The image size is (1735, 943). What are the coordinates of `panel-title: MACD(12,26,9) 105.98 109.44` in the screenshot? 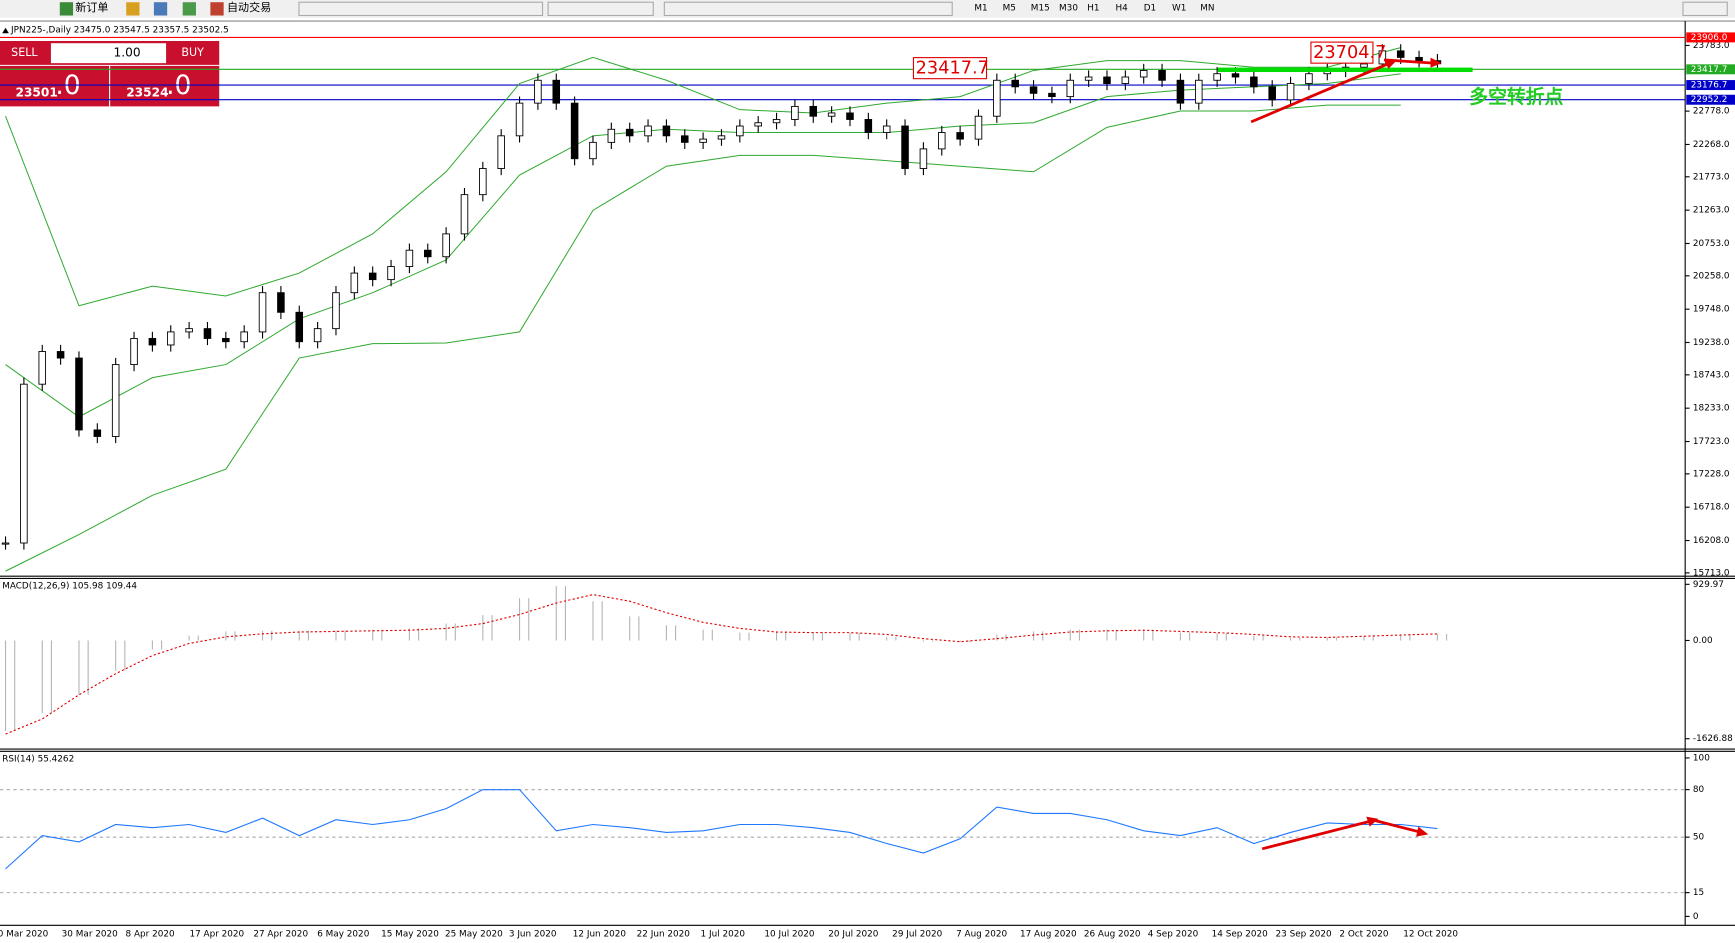 It's located at (69, 587).